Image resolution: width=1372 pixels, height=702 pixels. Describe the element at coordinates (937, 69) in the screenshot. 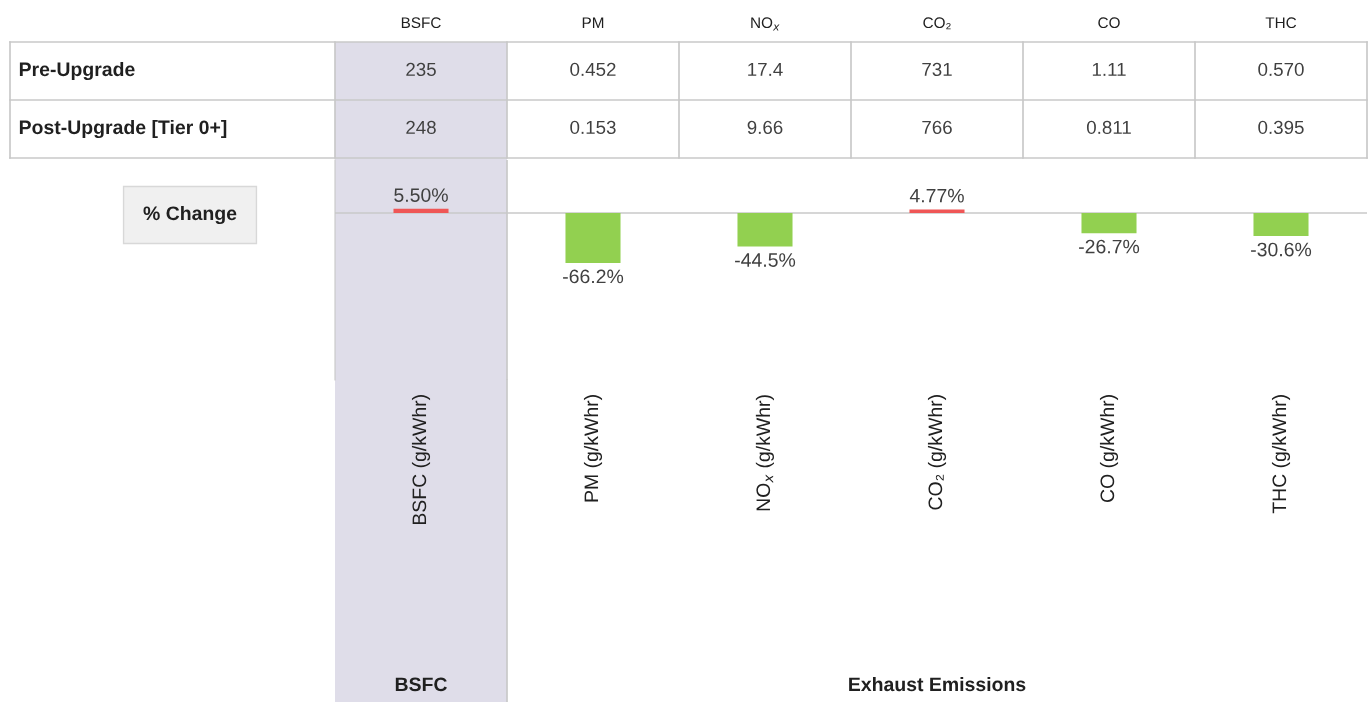

I see `data-label: 731` at that location.